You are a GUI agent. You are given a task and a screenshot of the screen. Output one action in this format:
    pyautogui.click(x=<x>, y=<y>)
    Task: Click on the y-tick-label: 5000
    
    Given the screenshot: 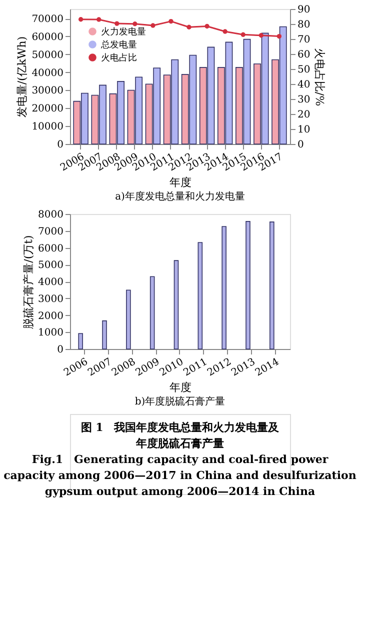 What is the action you would take?
    pyautogui.click(x=51, y=266)
    